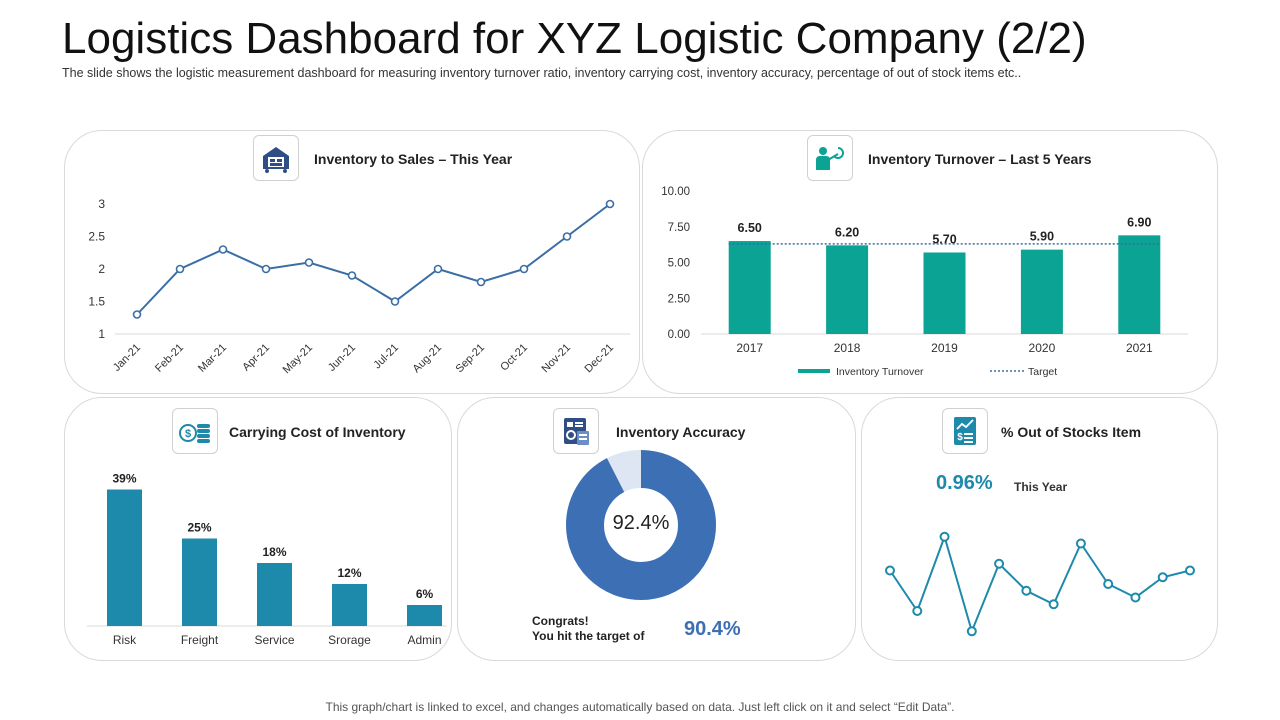 The image size is (1280, 720). Describe the element at coordinates (679, 299) in the screenshot. I see `y-tick-label: 2.50` at that location.